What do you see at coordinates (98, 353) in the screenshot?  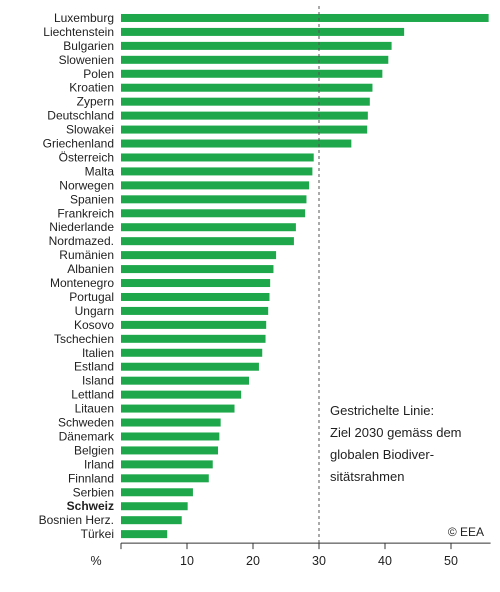 I see `category-label-24: Italien` at bounding box center [98, 353].